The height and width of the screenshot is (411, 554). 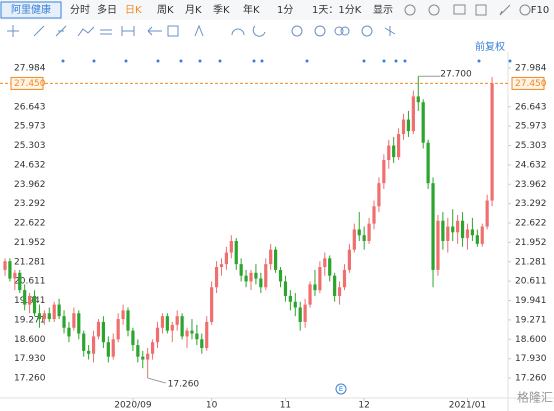 I want to click on y-tick-label-right: 25.303, so click(x=531, y=146).